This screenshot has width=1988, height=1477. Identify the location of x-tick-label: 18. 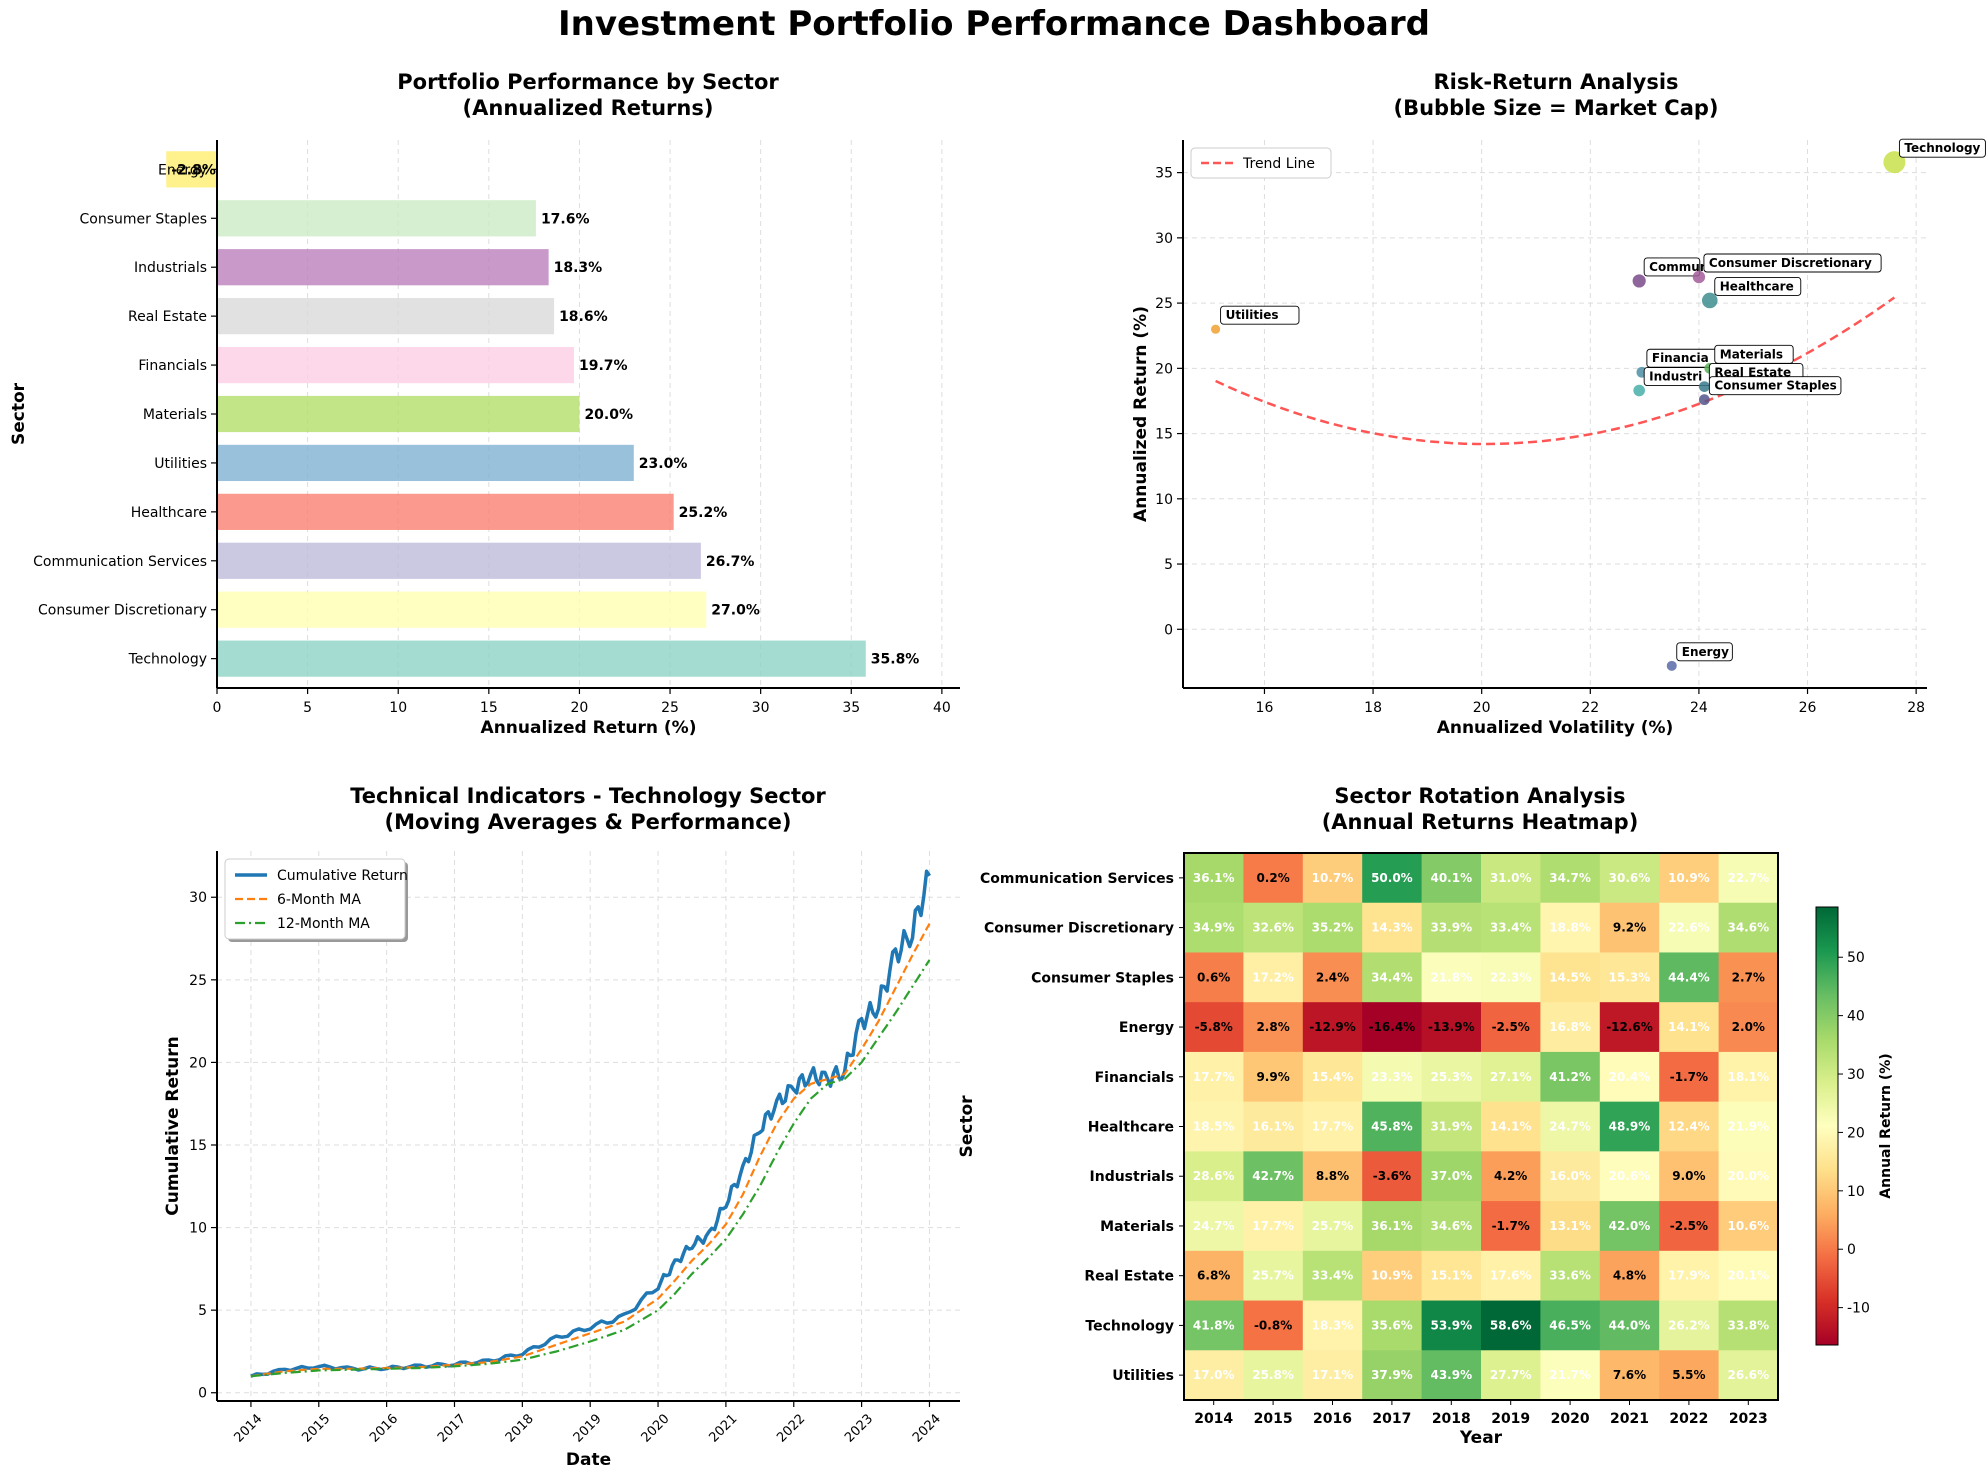
(1373, 708).